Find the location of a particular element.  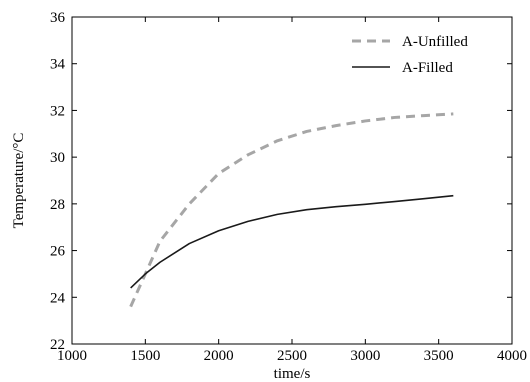

legend-label: A-Unfilled is located at coordinates (435, 42).